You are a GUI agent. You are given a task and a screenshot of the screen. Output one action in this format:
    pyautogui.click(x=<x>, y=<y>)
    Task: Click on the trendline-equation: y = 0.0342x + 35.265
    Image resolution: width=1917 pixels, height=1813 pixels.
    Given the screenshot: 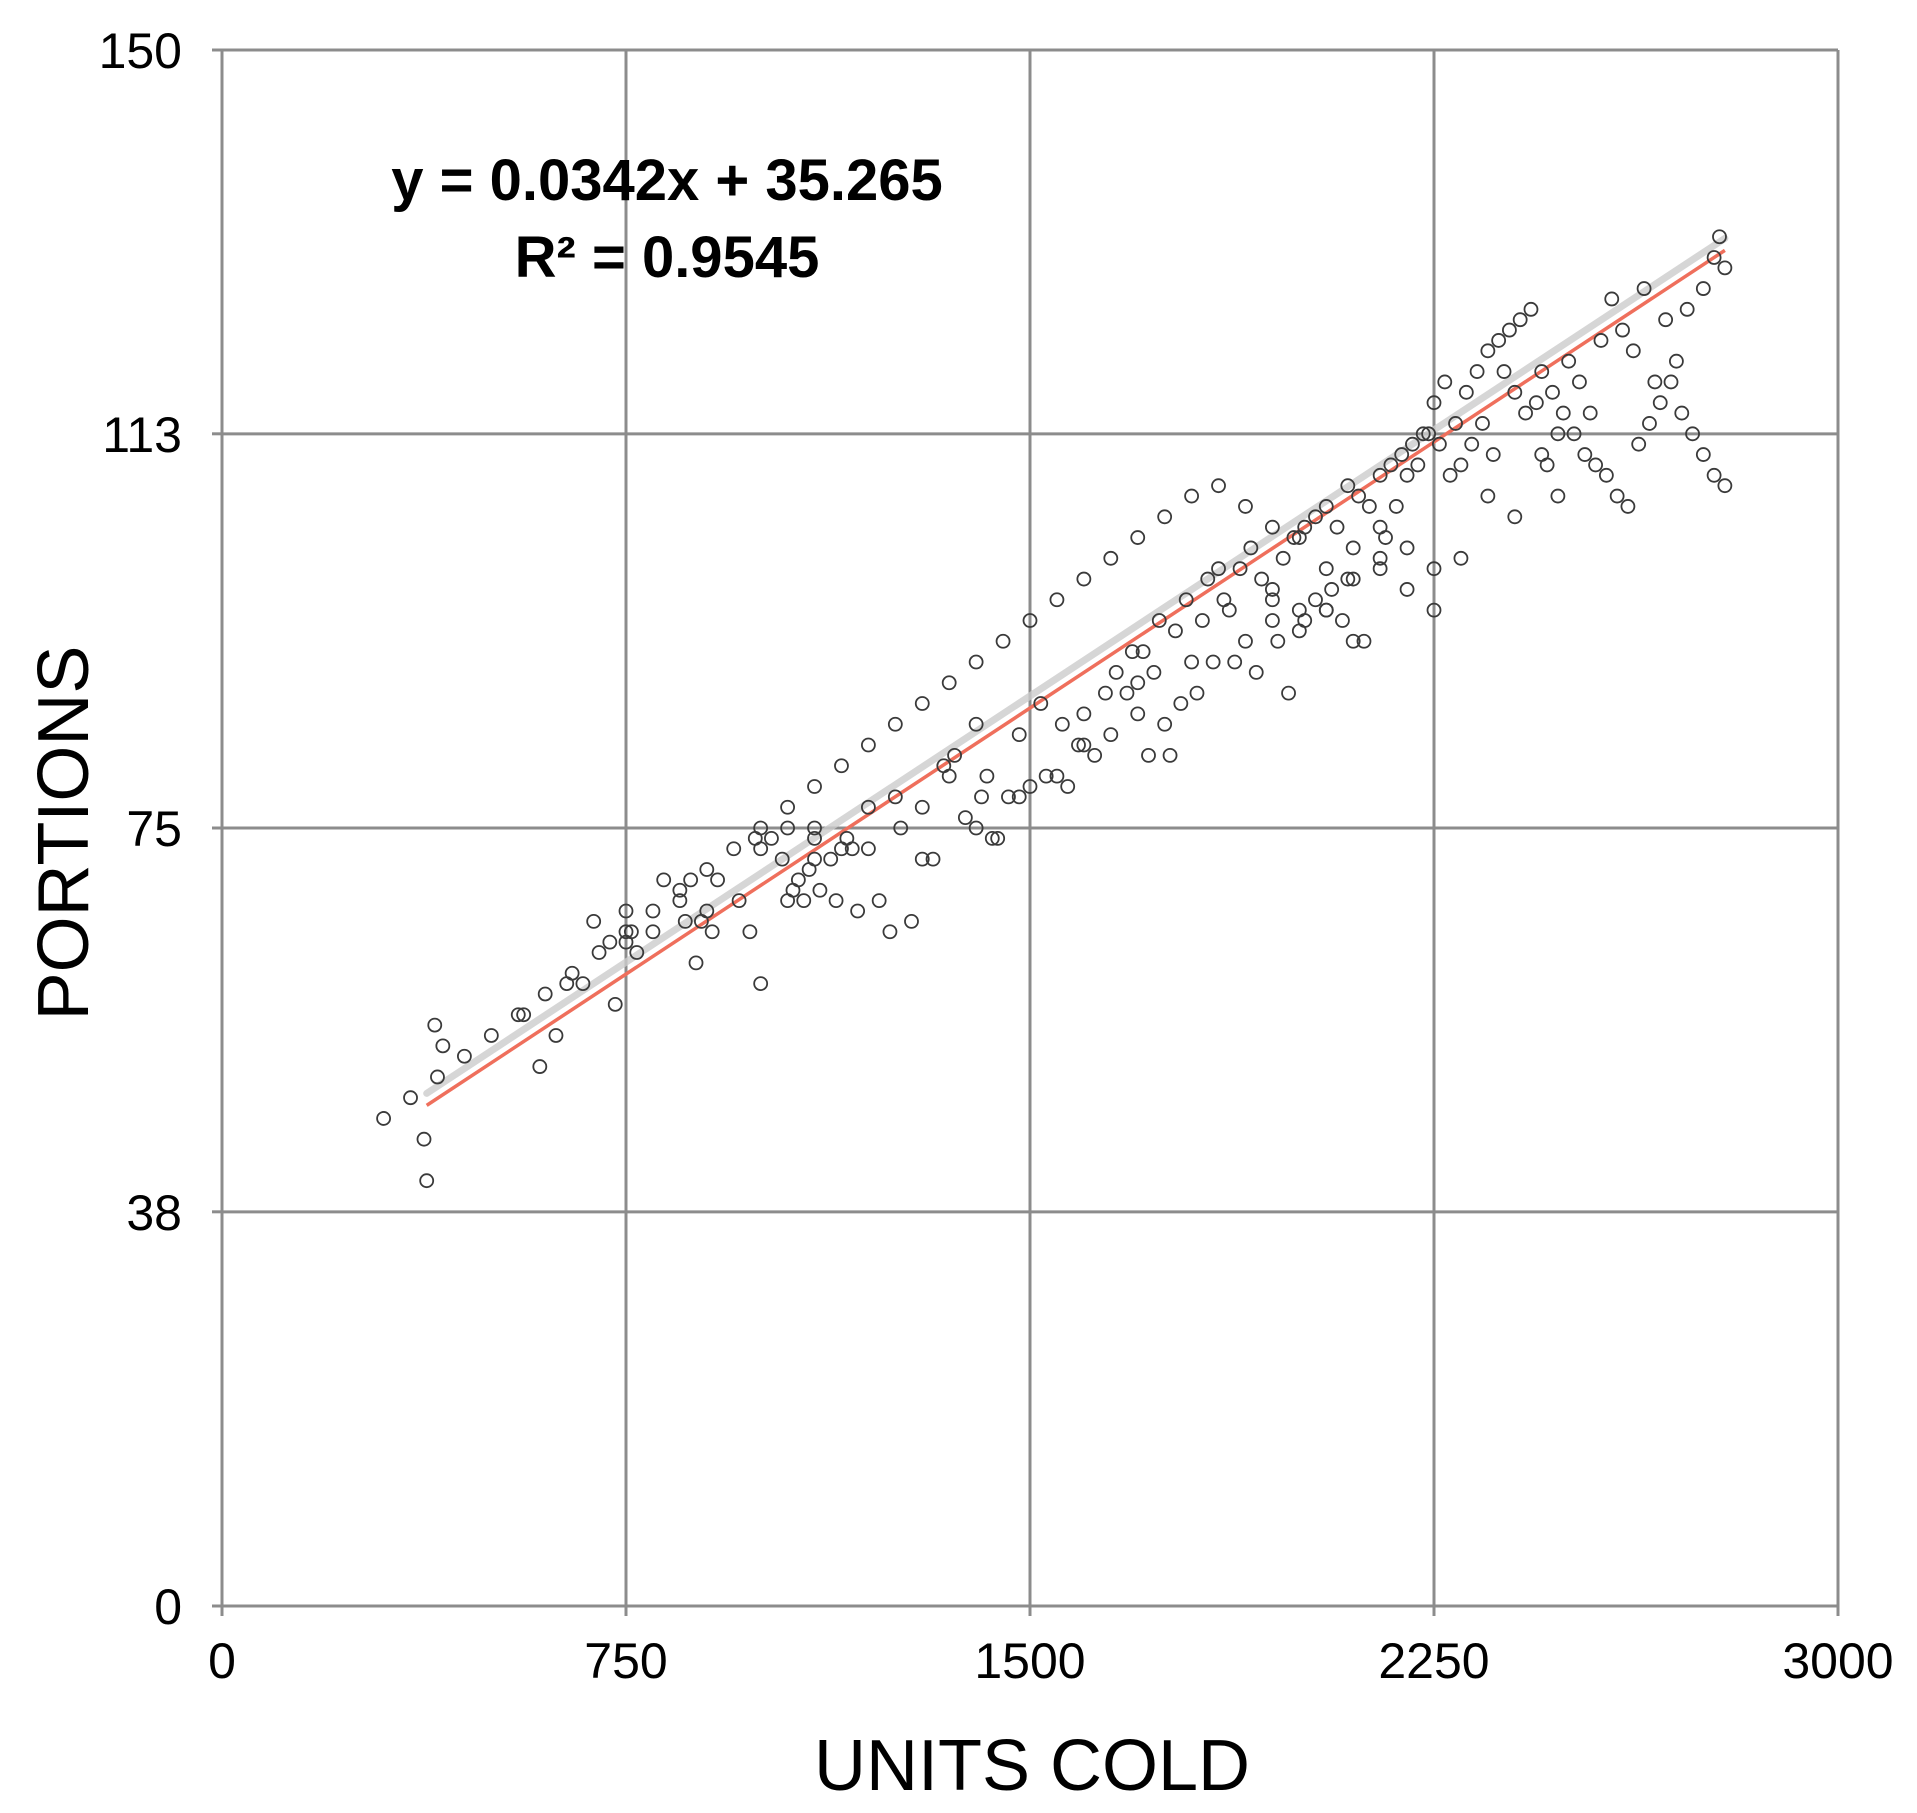 What is the action you would take?
    pyautogui.click(x=667, y=180)
    